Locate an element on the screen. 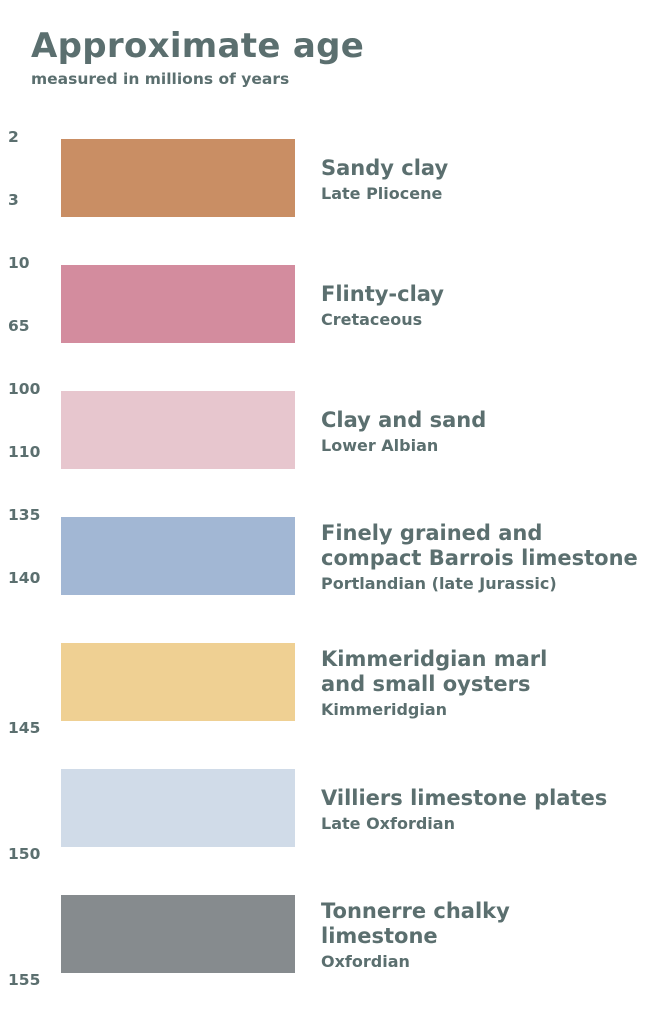  layer-label: Villiers limestone plates Late Oxfordian is located at coordinates (481, 810).